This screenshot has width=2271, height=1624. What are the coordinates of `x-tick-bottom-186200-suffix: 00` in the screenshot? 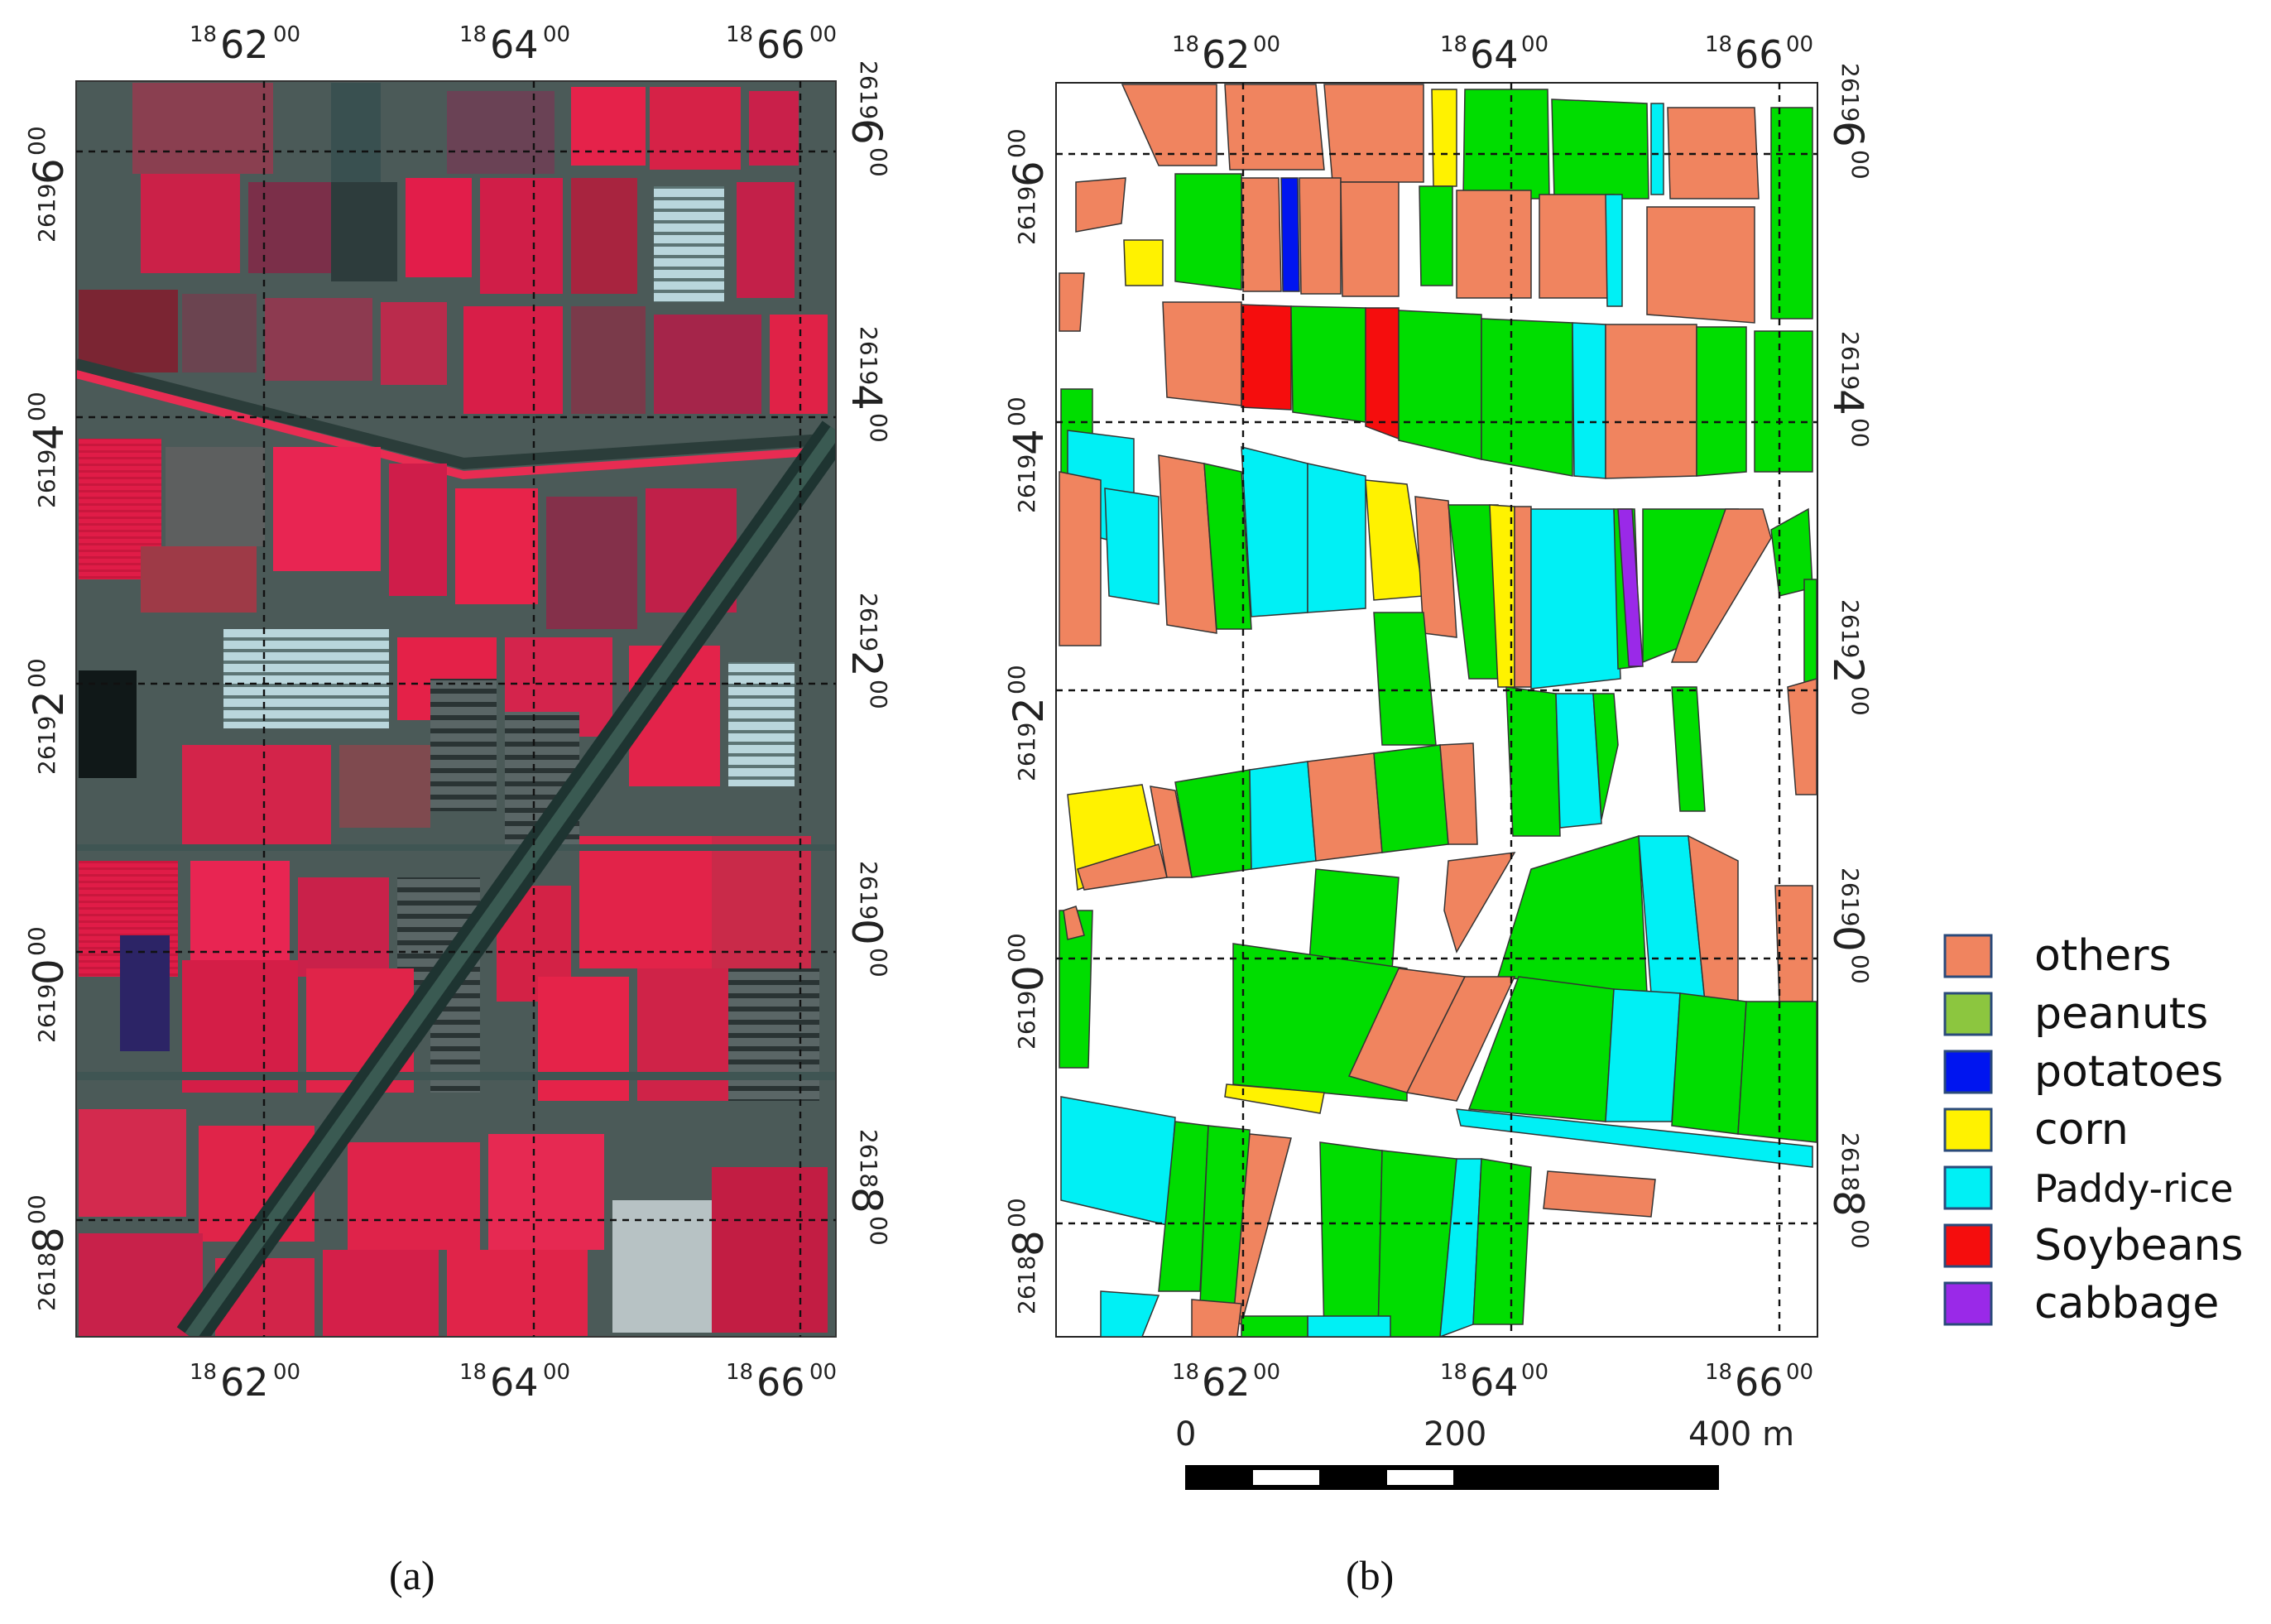 It's located at (286, 1372).